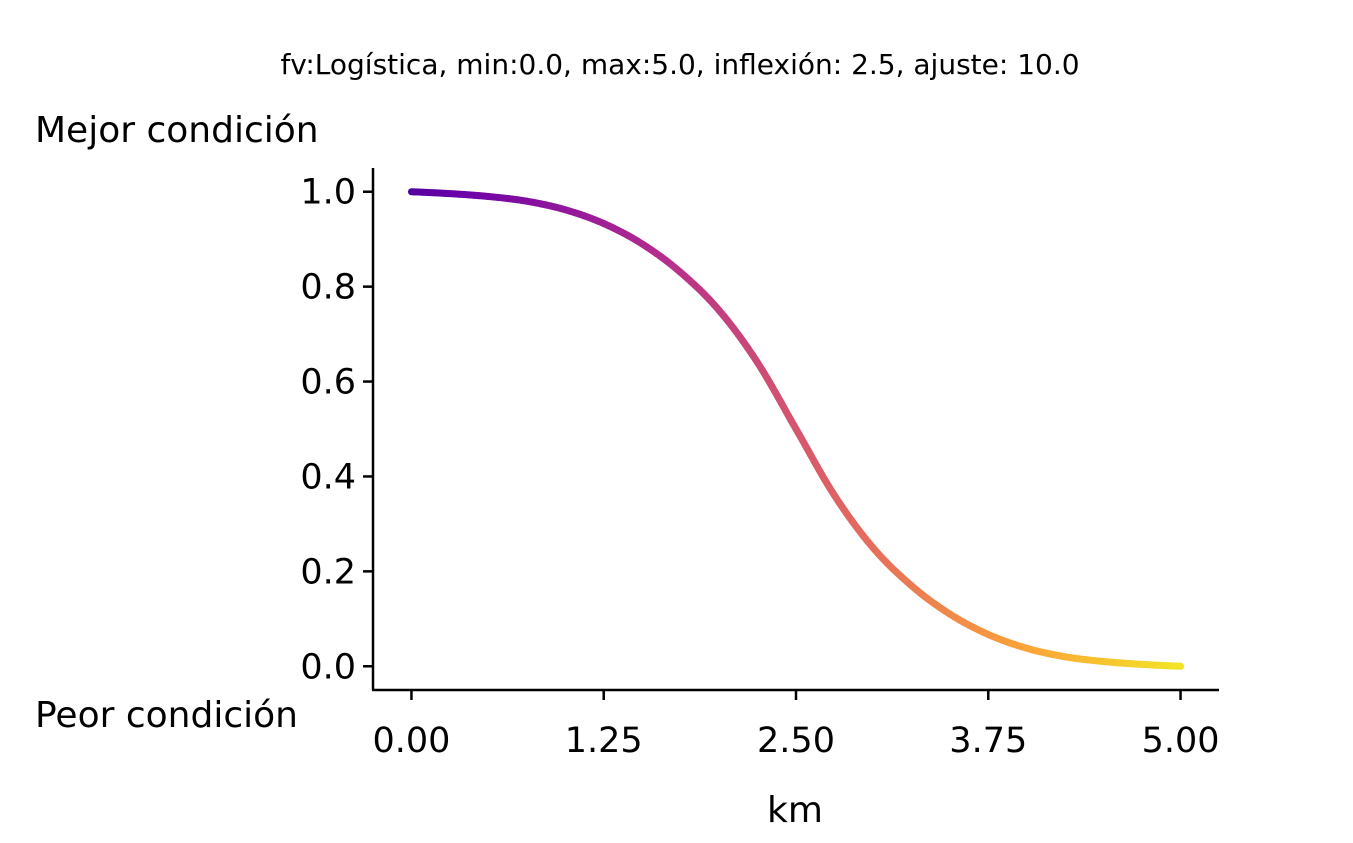  I want to click on x-ticks: 0.00 1.25 2.50 3.75 5.00, so click(796, 725).